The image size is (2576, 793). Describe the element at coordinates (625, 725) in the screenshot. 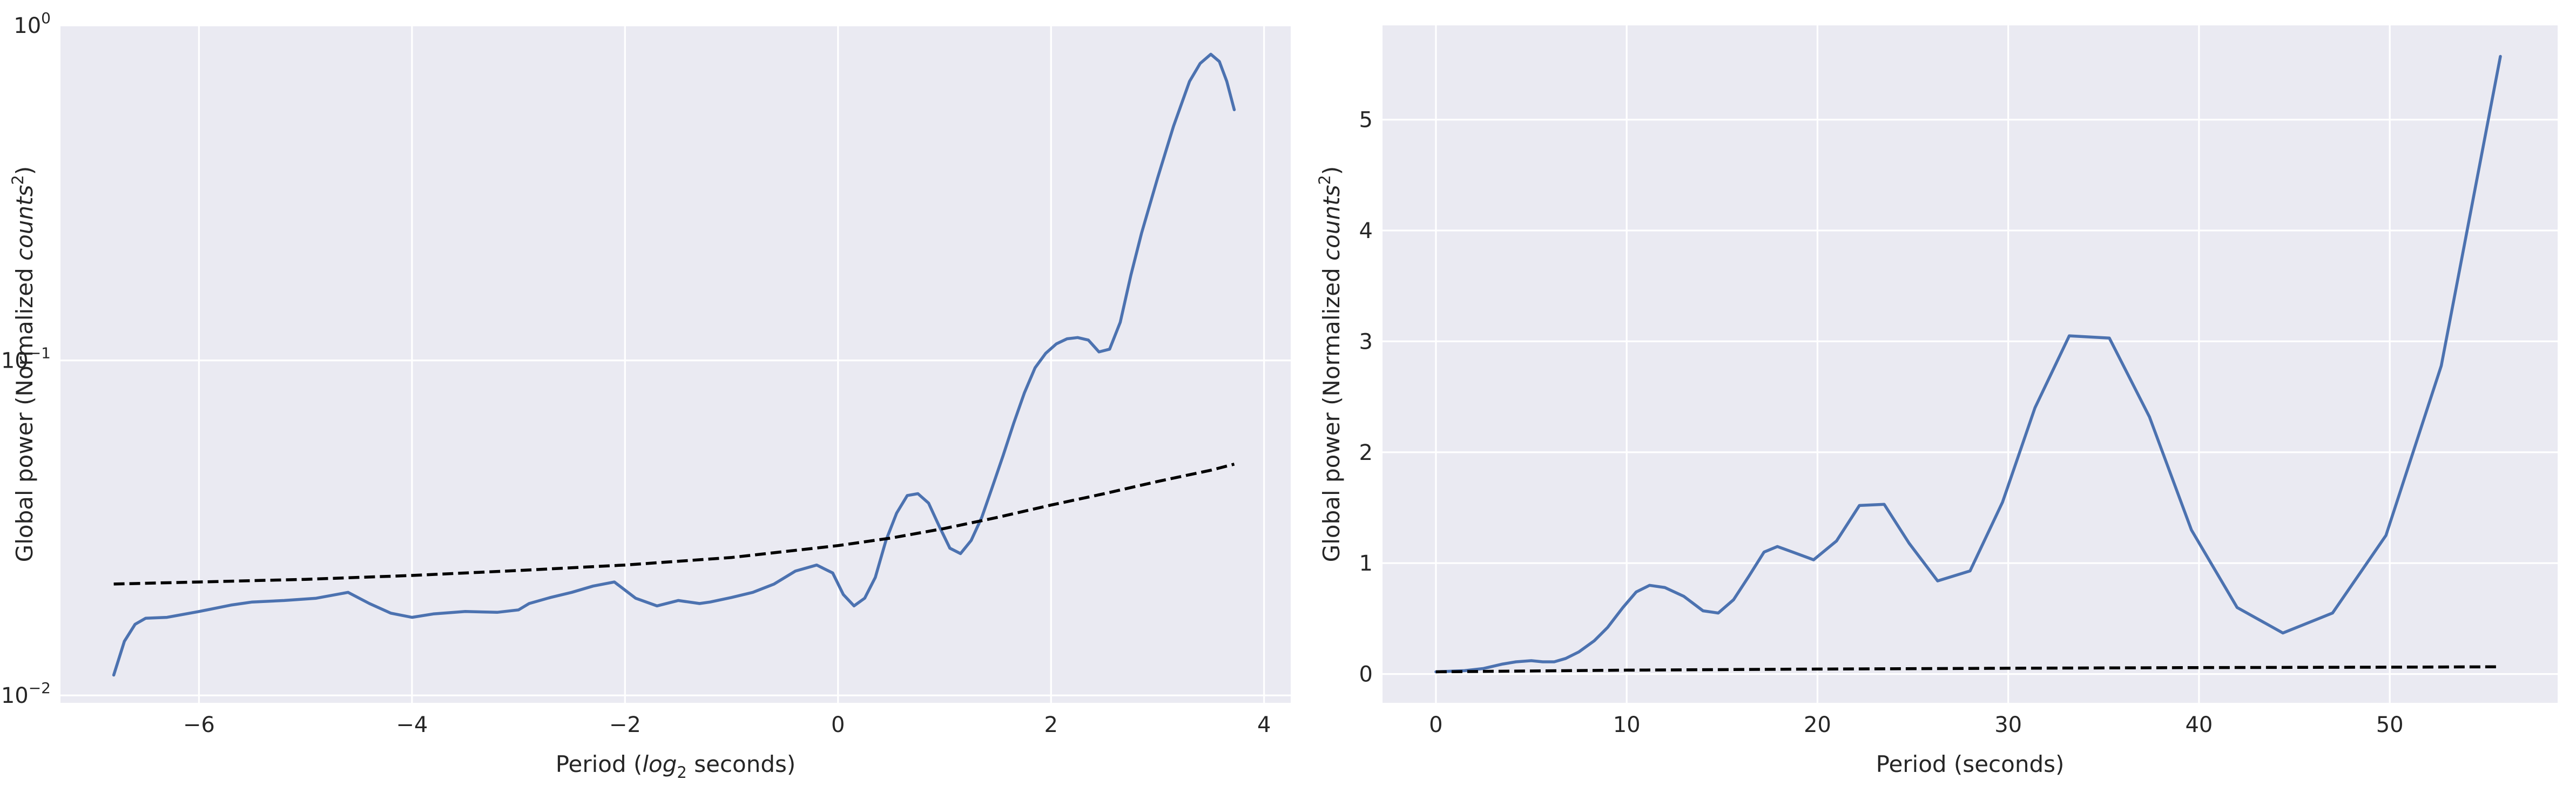

I see `x-tick-label: −2` at that location.